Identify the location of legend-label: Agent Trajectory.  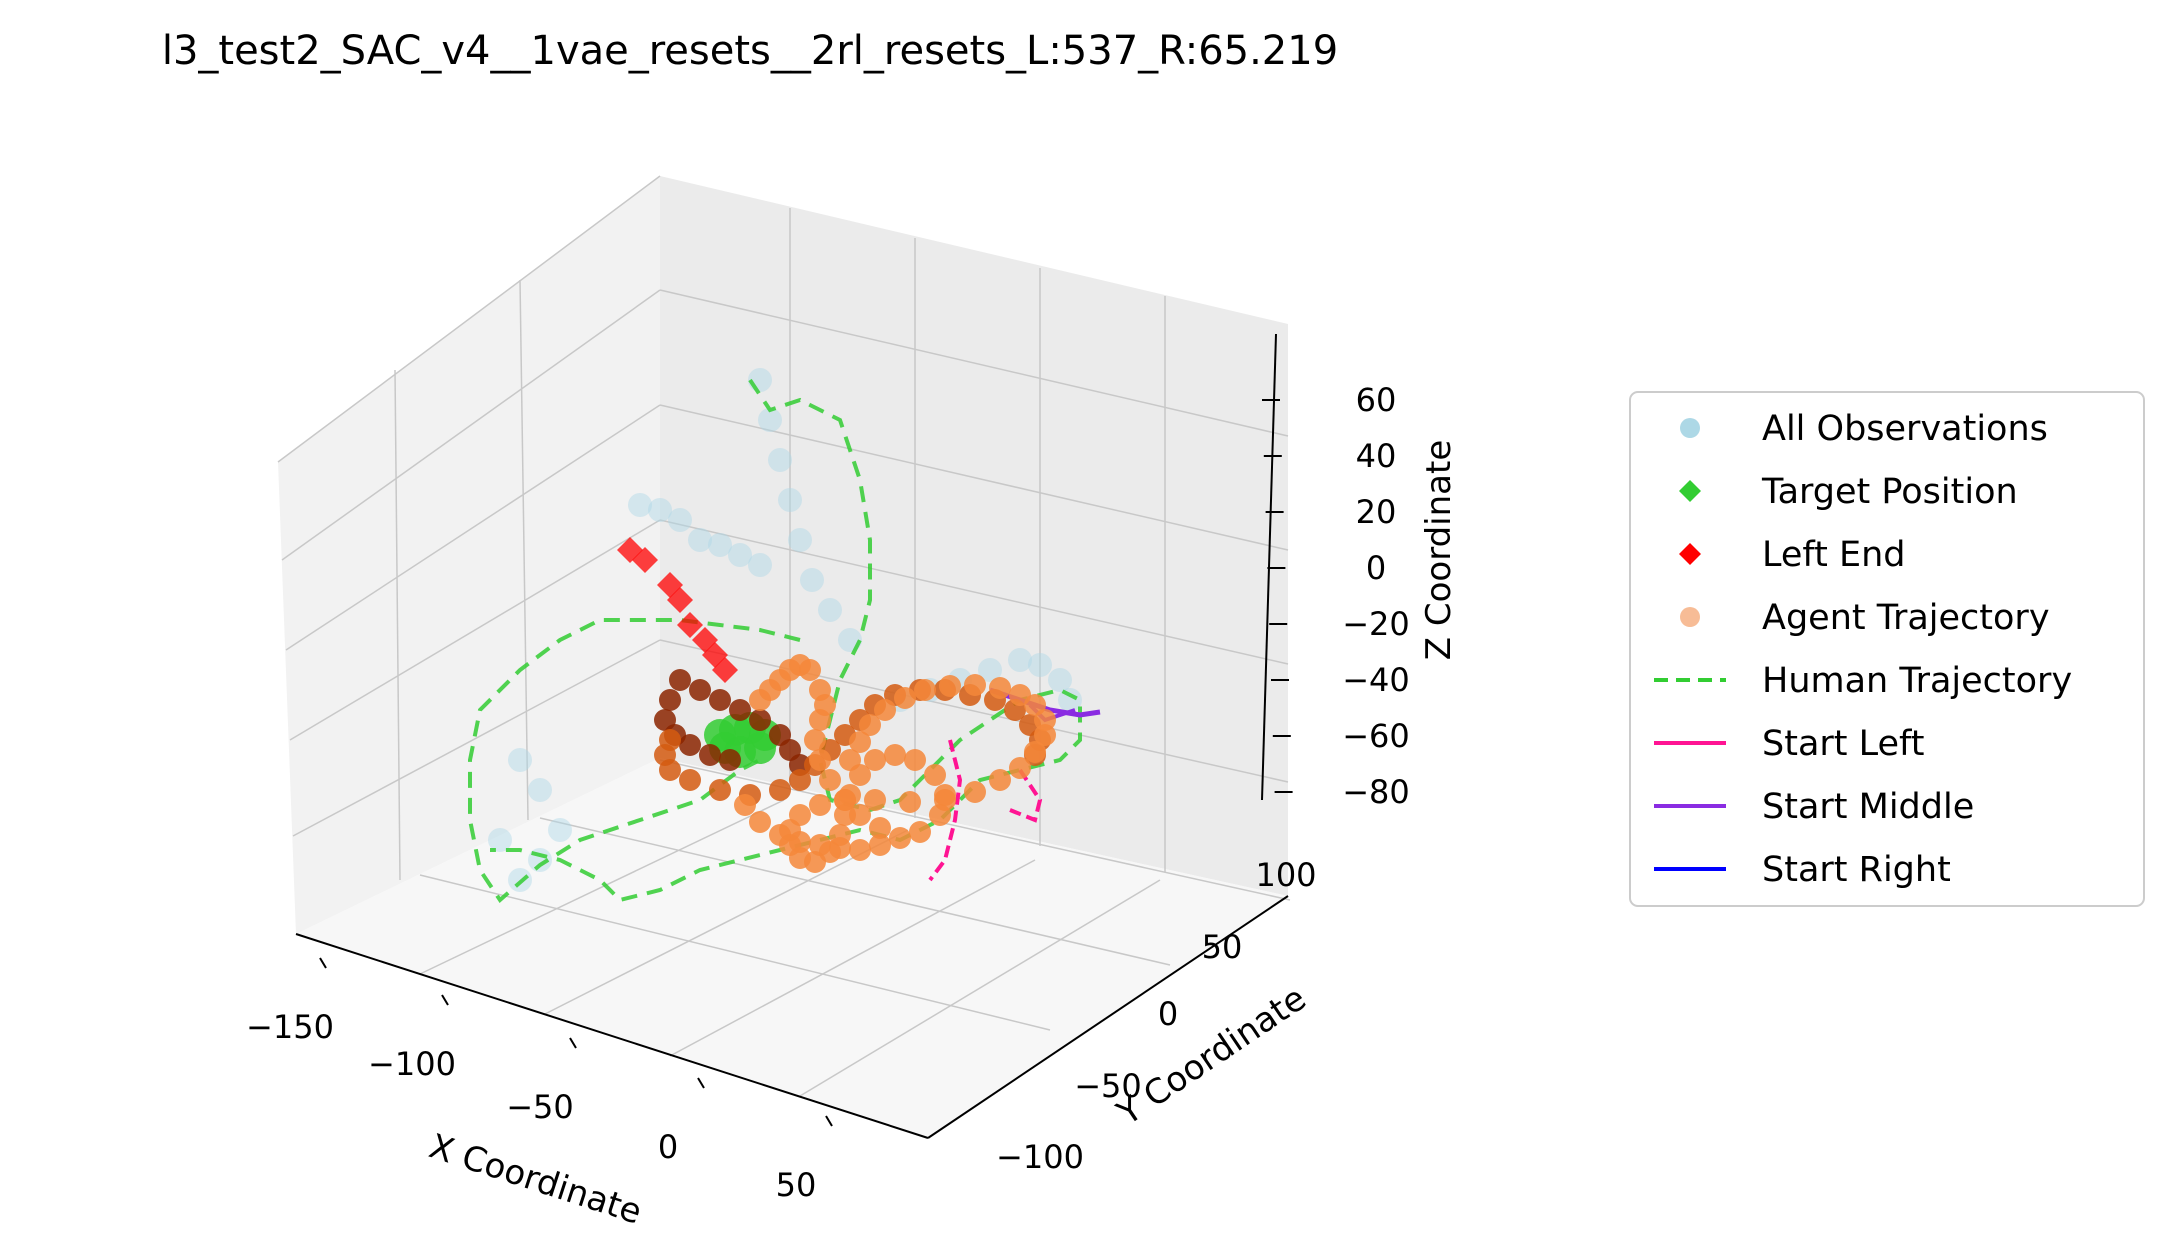
(1906, 618).